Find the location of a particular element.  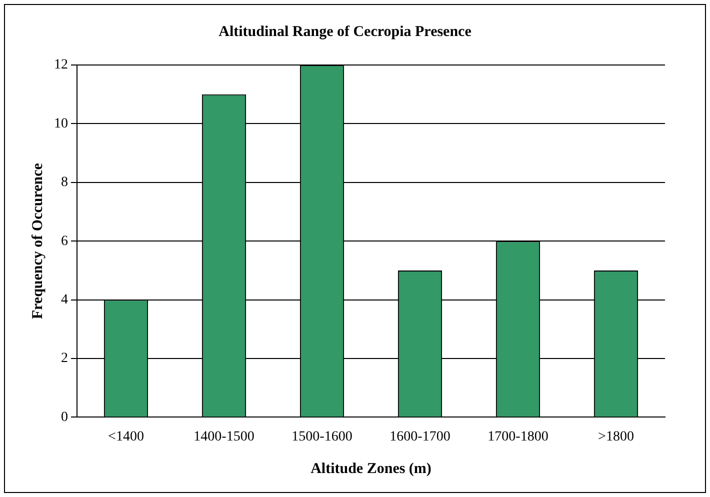

x-tick-label: 1600-1700 is located at coordinates (420, 436).